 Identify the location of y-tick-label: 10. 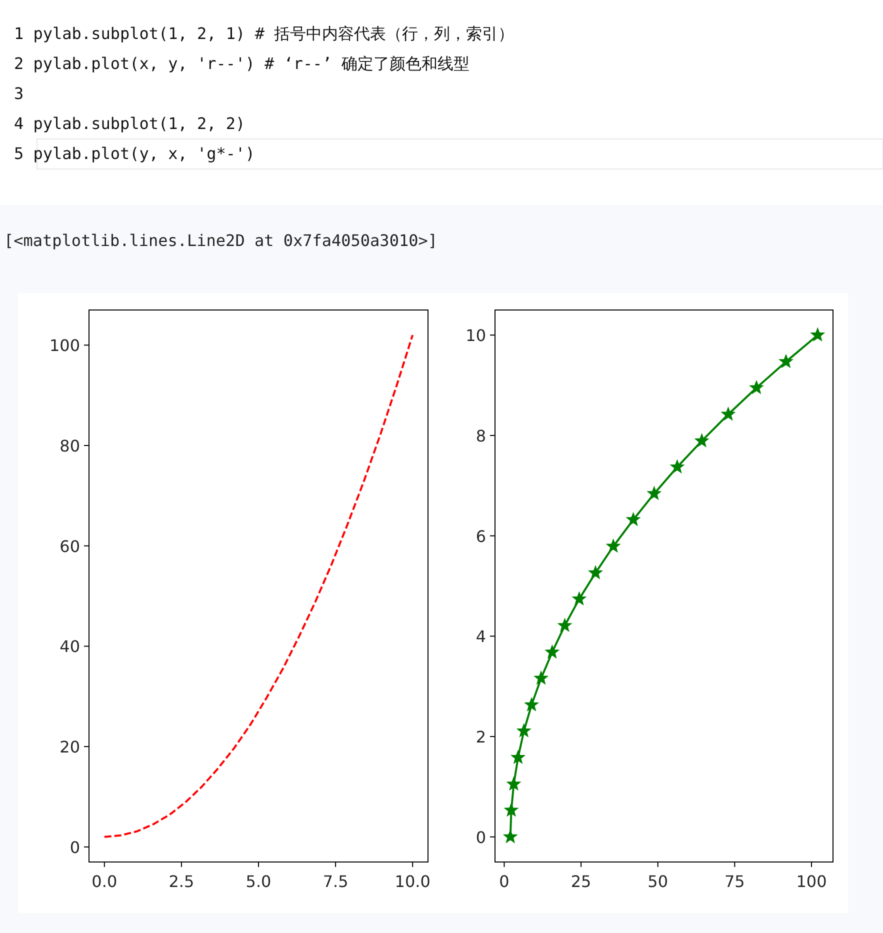
(476, 336).